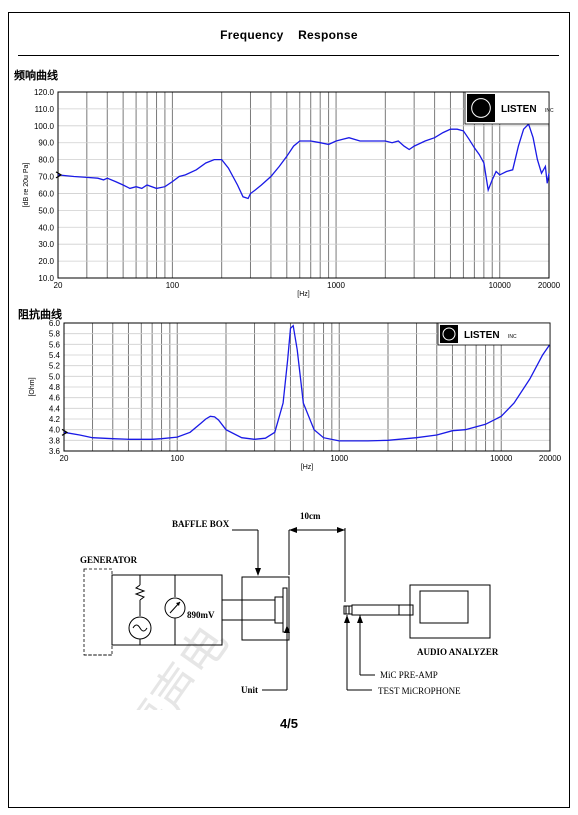  I want to click on generator-label: GENERATOR, so click(109, 560).